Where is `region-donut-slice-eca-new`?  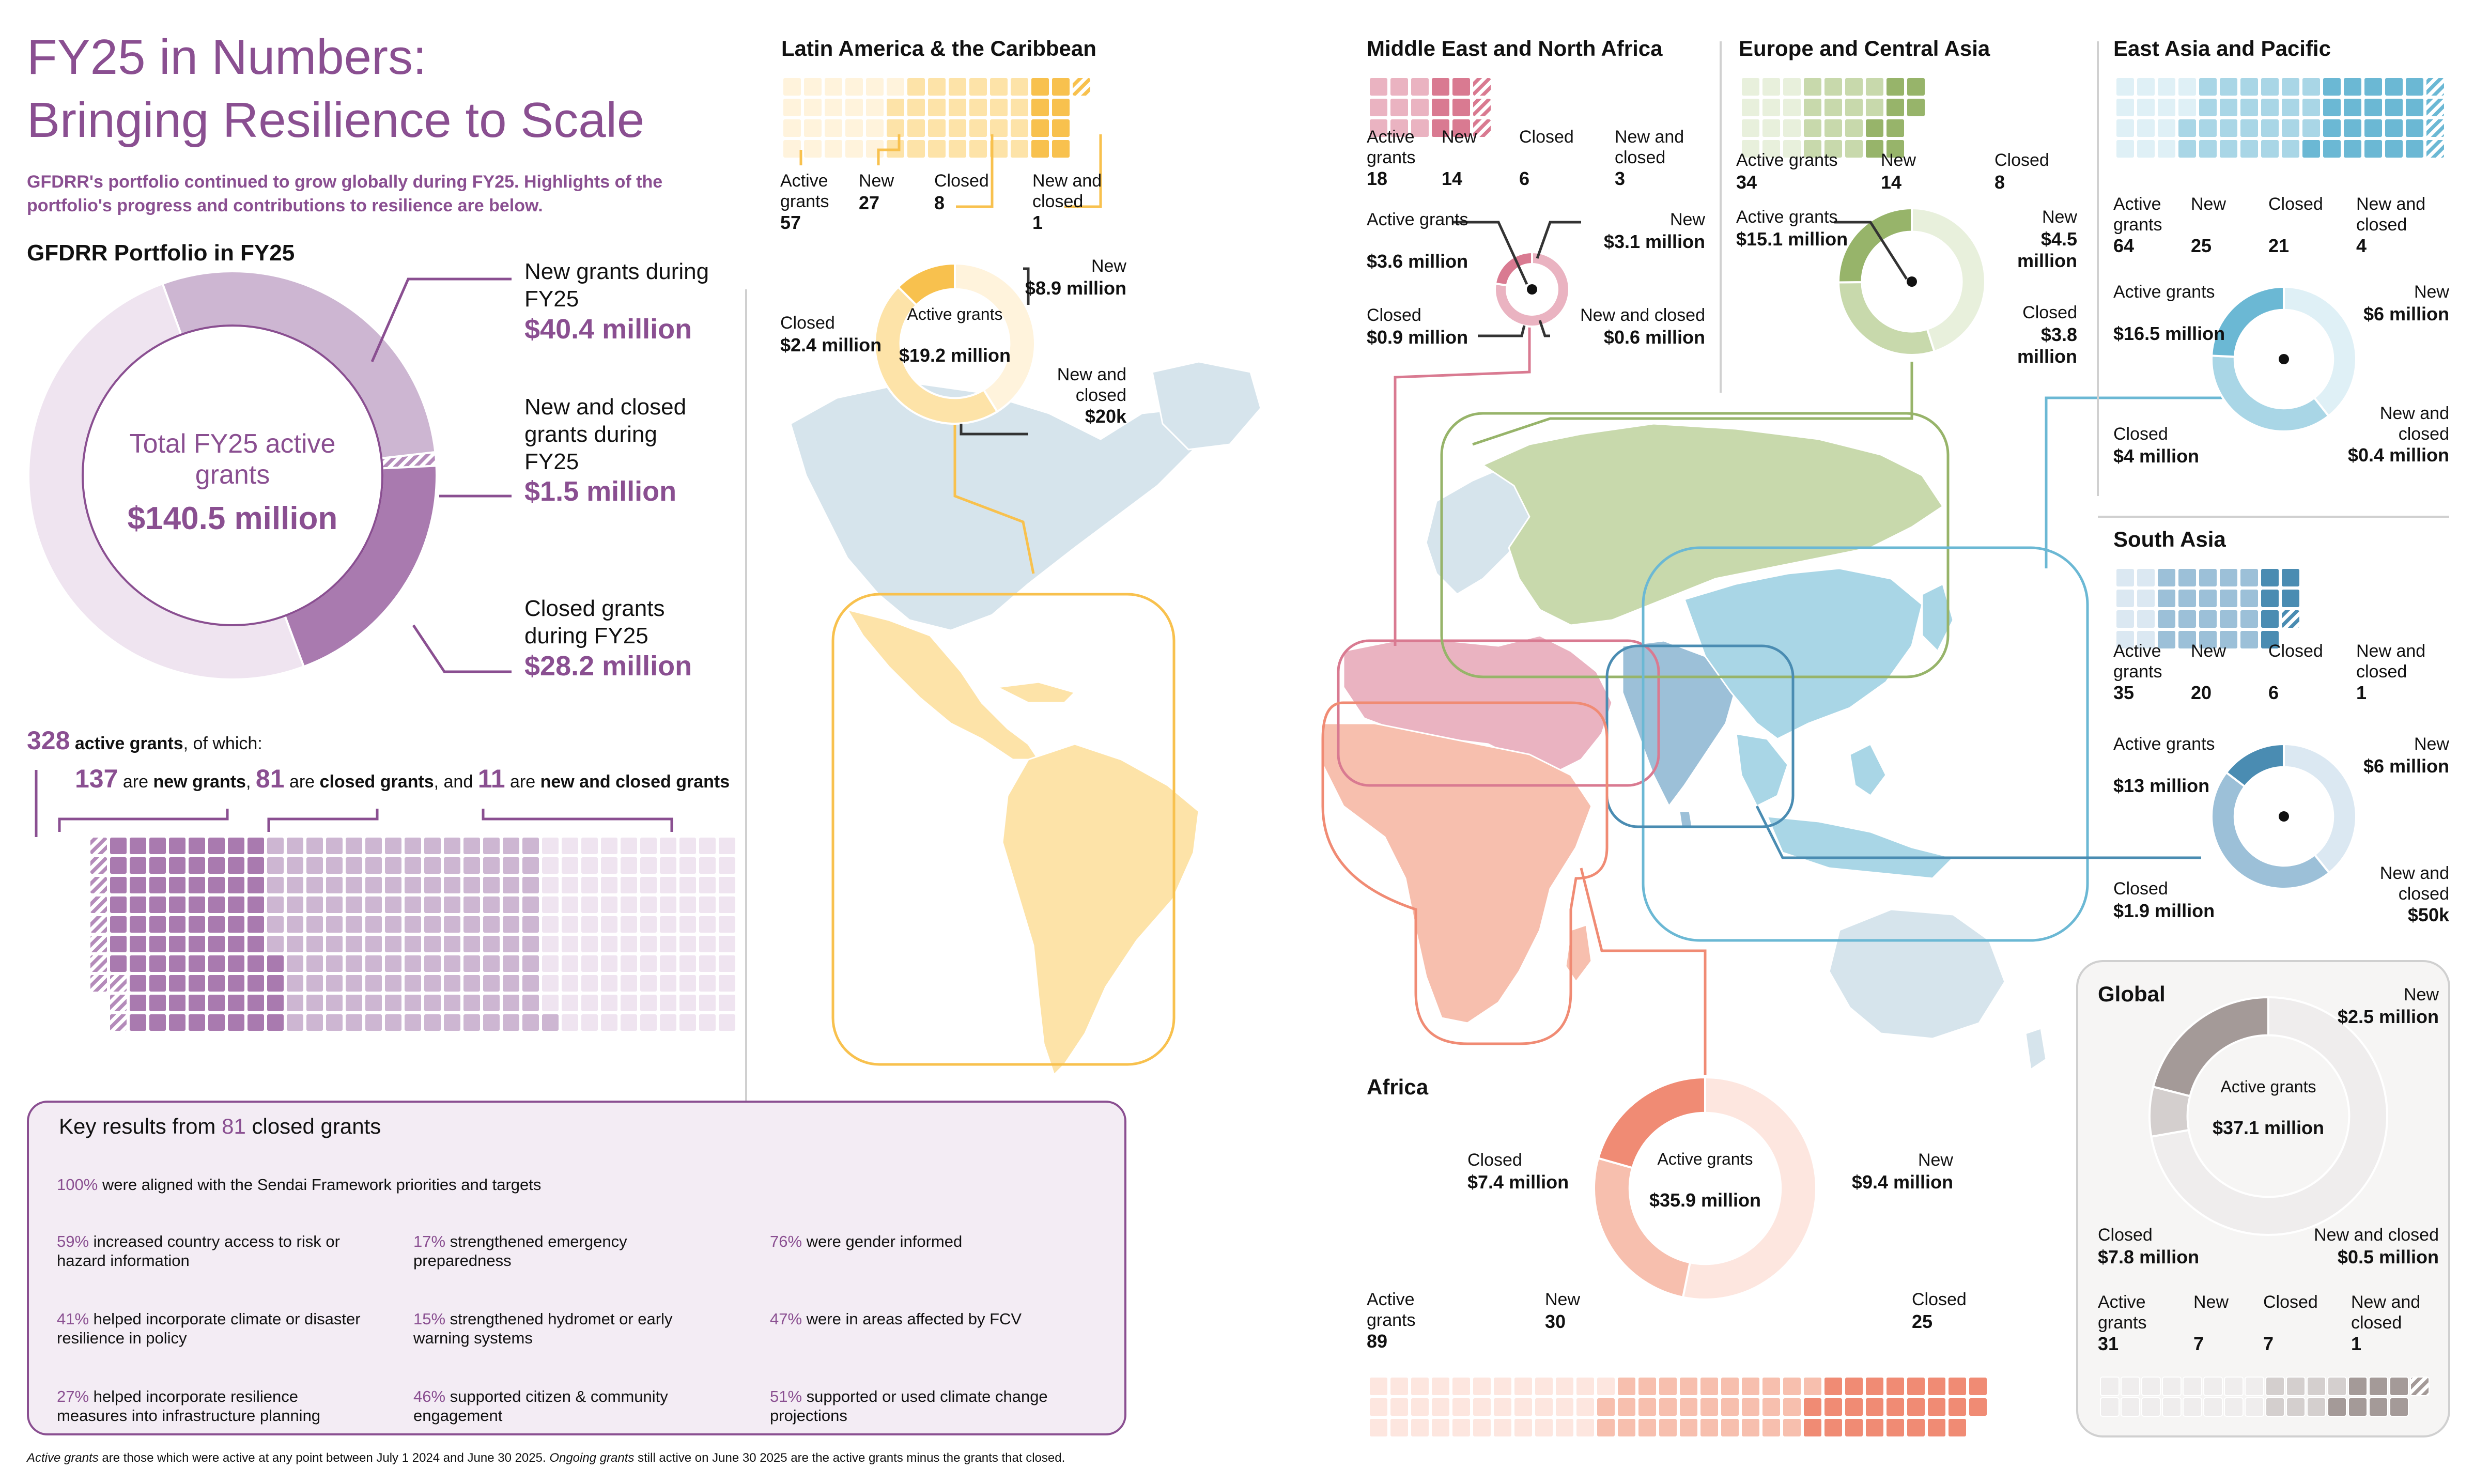
region-donut-slice-eca-new is located at coordinates (1886, 318).